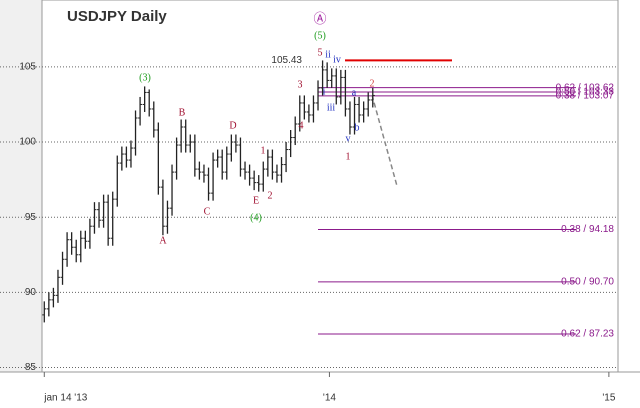 The image size is (640, 408). I want to click on peak-label: 105.43, so click(286, 60).